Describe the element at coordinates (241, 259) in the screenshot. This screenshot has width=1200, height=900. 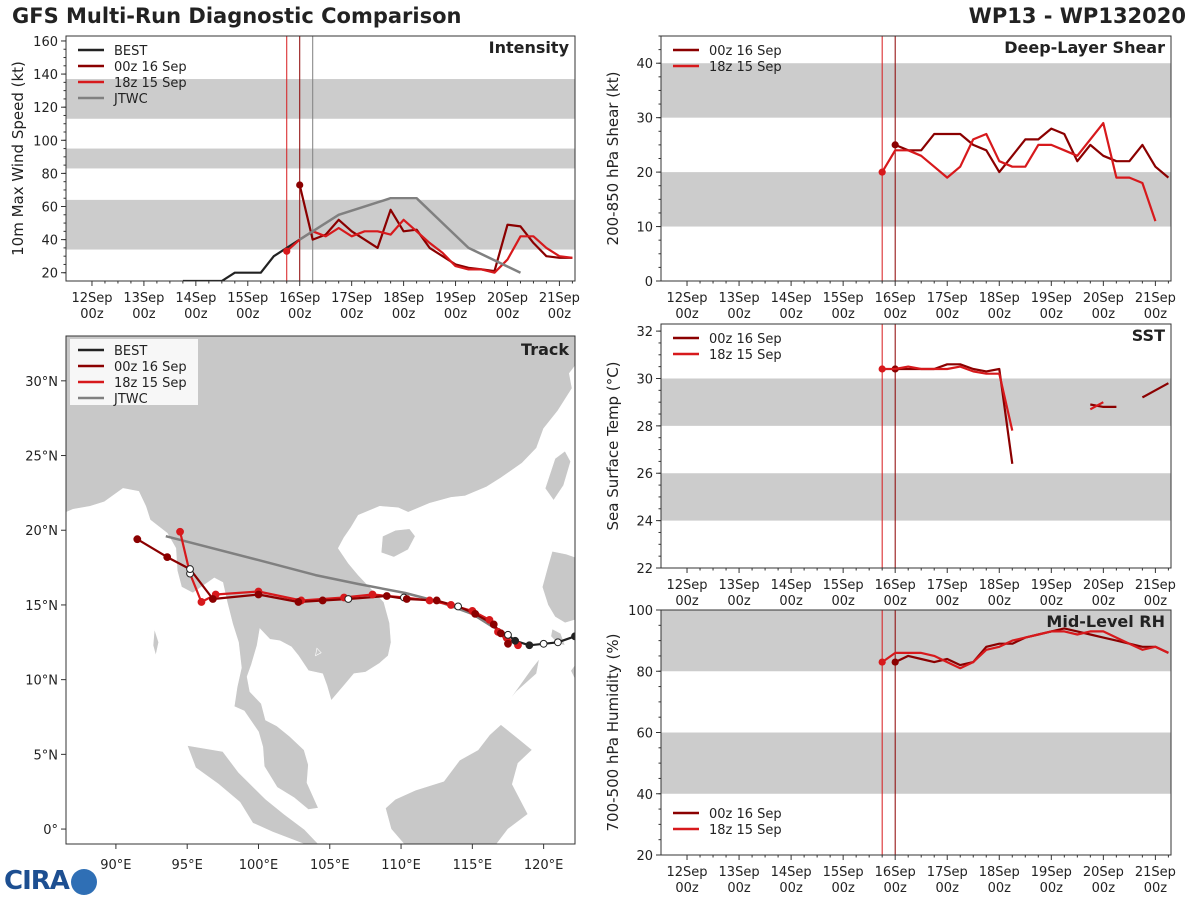
I see `series-line-best` at that location.